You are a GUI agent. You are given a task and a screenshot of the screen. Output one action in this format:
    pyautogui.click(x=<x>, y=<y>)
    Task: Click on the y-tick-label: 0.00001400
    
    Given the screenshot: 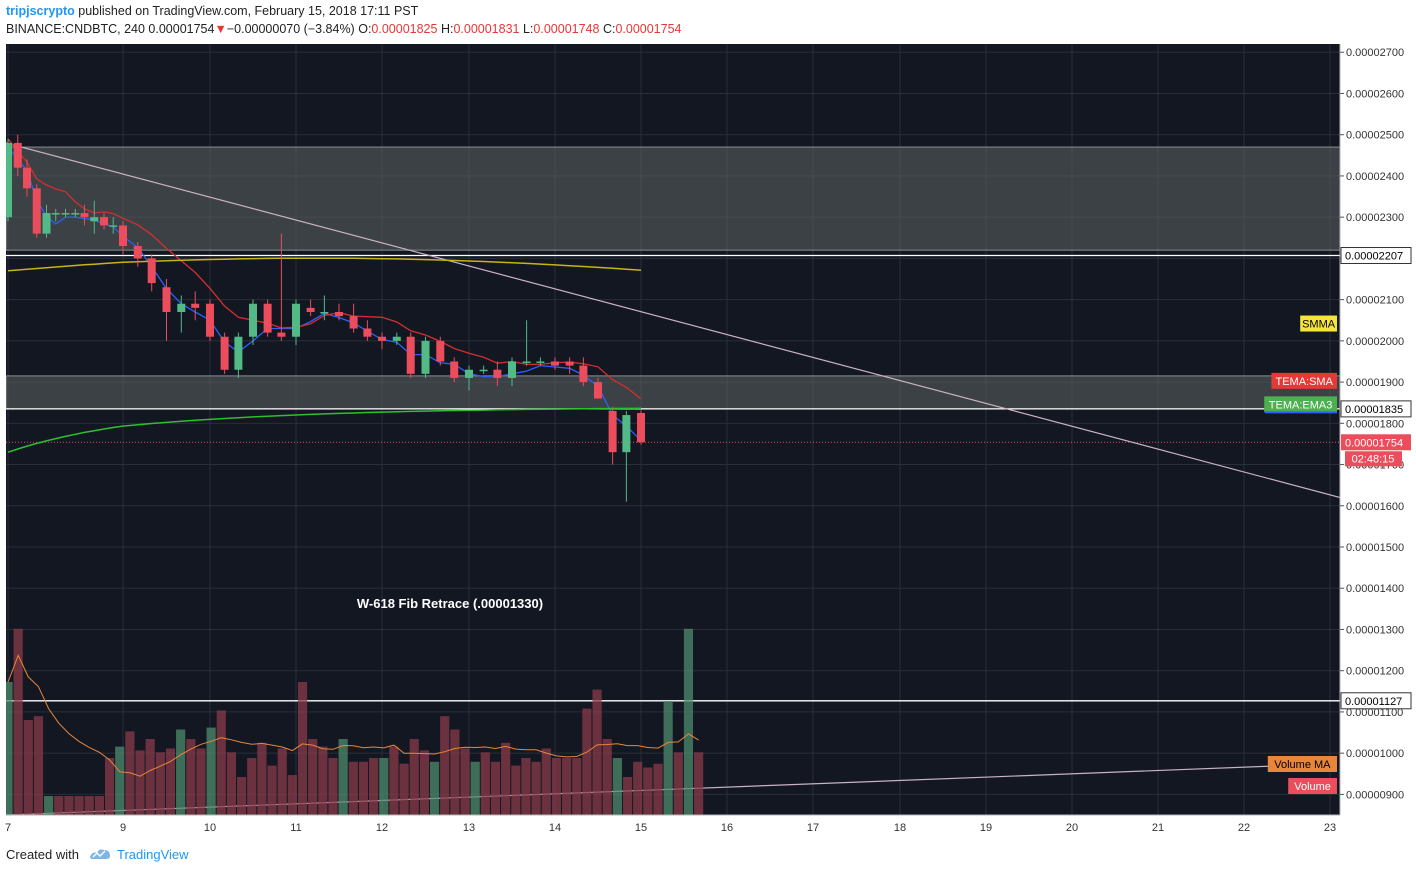 What is the action you would take?
    pyautogui.click(x=1375, y=589)
    